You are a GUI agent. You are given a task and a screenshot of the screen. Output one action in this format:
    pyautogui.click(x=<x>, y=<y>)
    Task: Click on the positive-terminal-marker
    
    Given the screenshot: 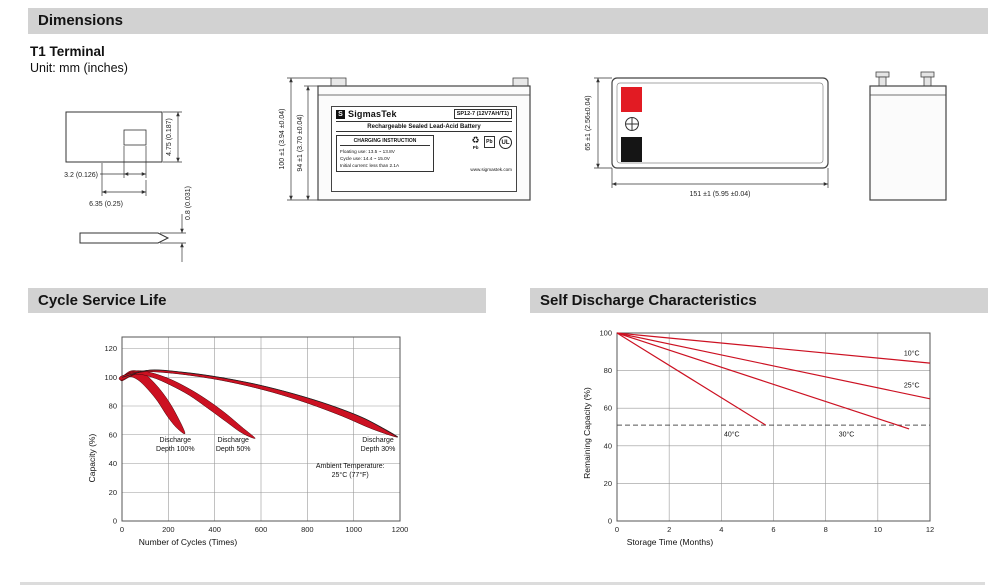 What is the action you would take?
    pyautogui.click(x=631, y=99)
    